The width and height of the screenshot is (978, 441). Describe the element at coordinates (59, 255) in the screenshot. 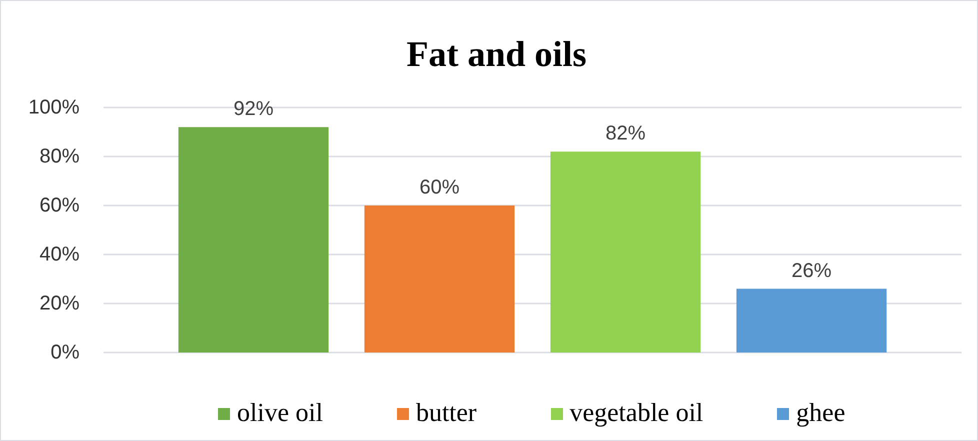

I see `y-tick-label: 40%` at that location.